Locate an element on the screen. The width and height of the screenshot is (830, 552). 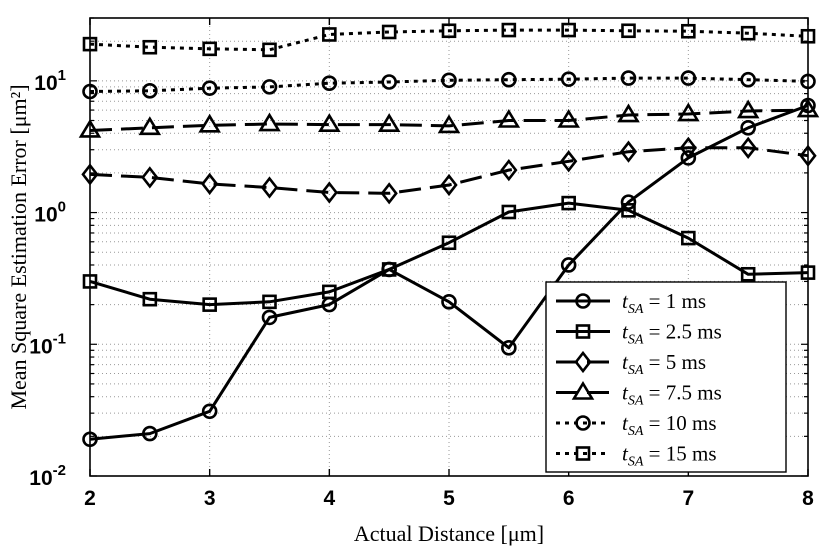
legend-label: tSA = 2.5 ms is located at coordinates (672, 334).